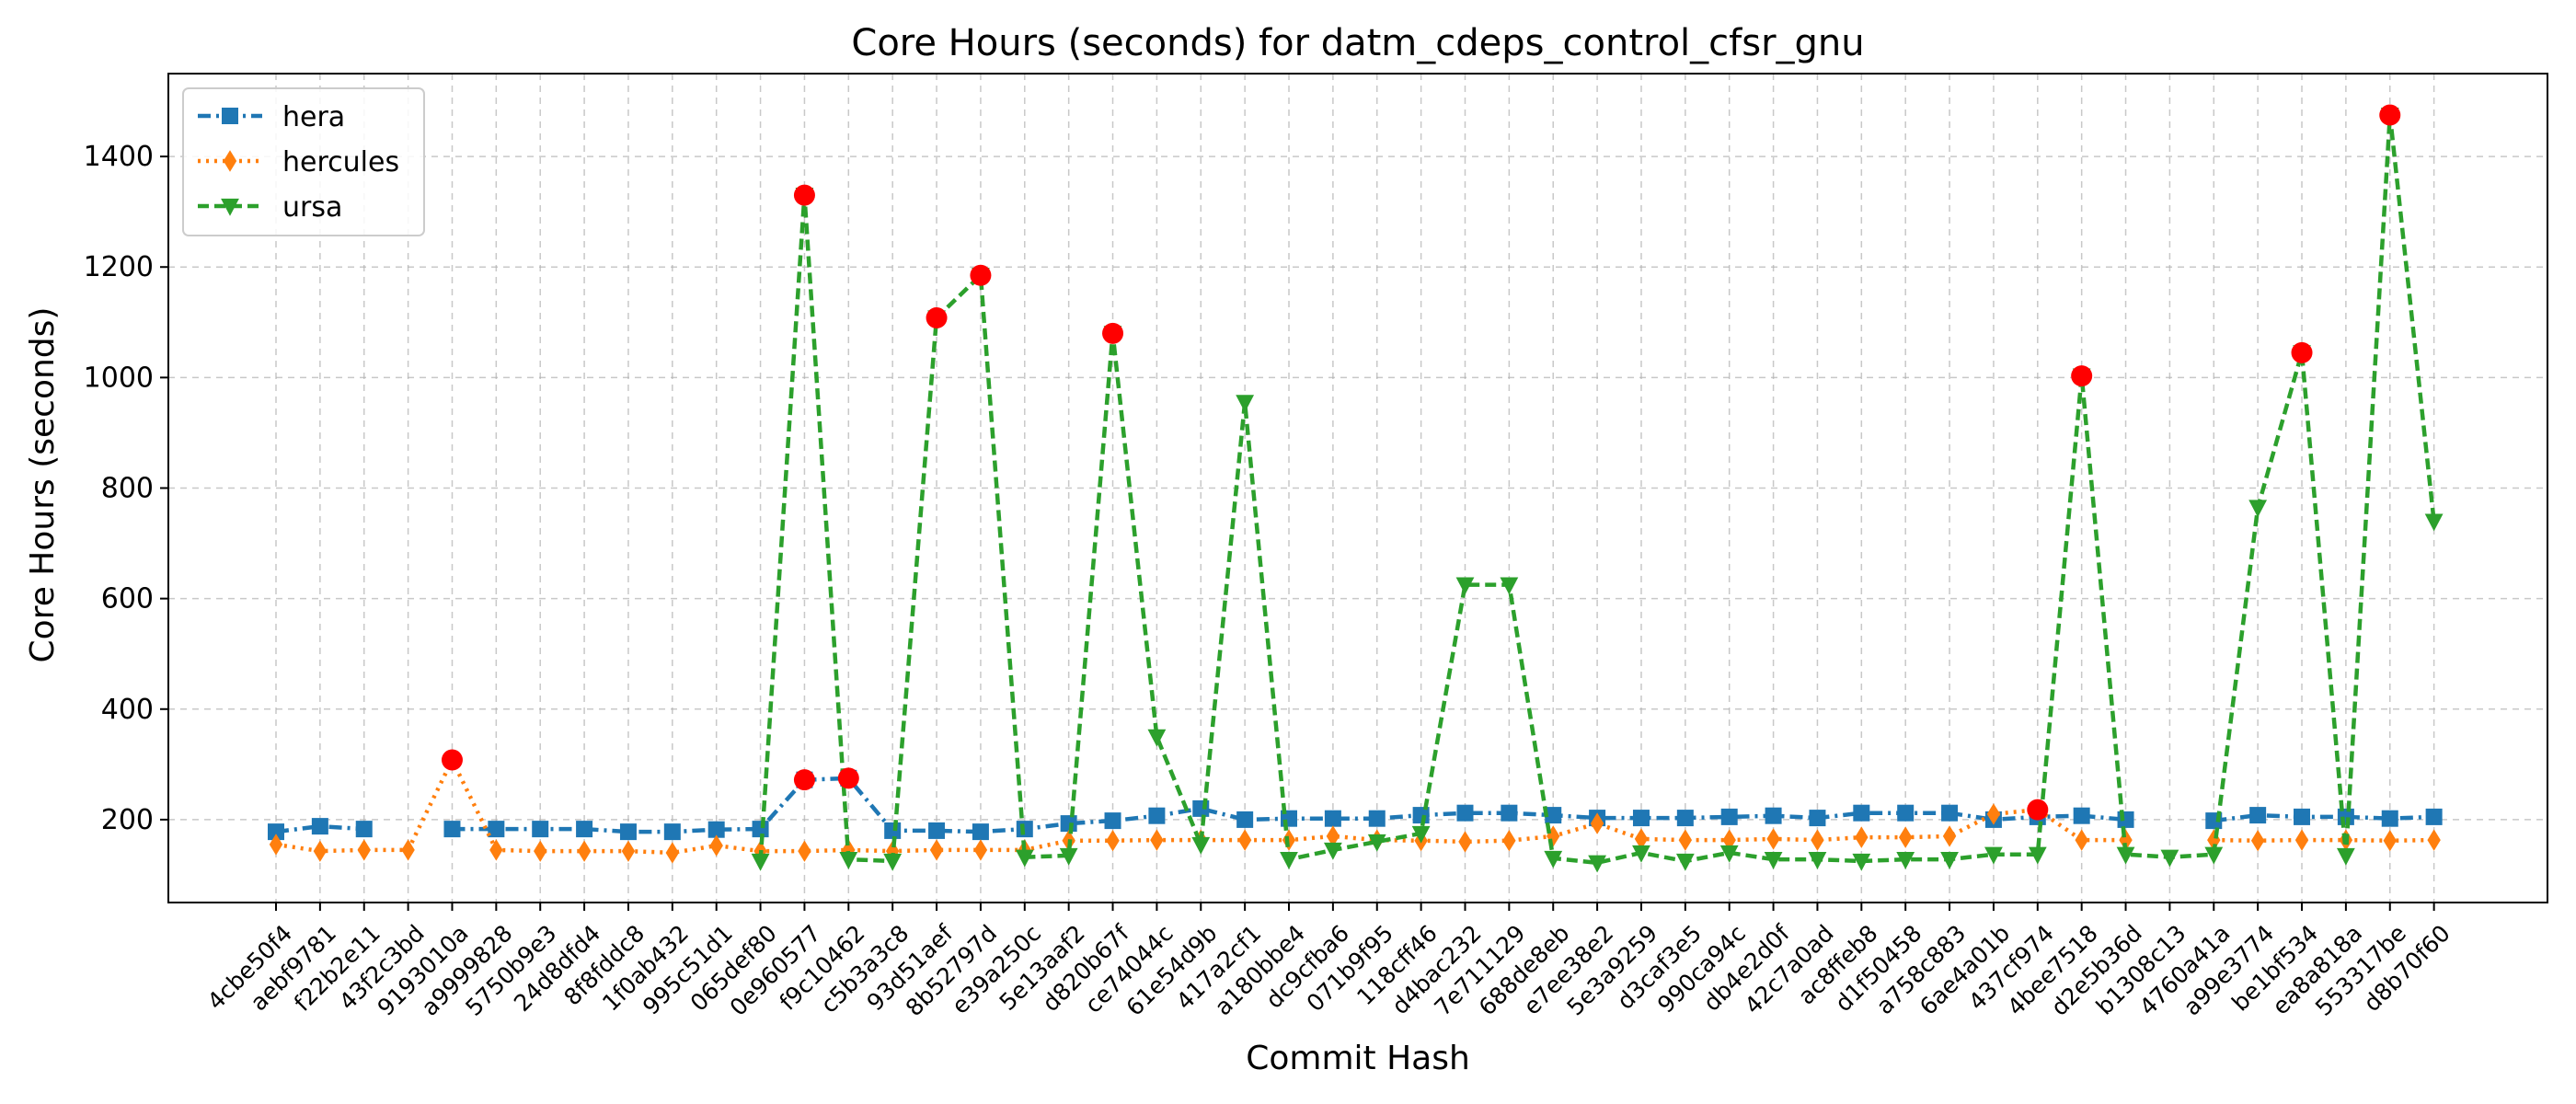  I want to click on legend-marker-ursa, so click(230, 207).